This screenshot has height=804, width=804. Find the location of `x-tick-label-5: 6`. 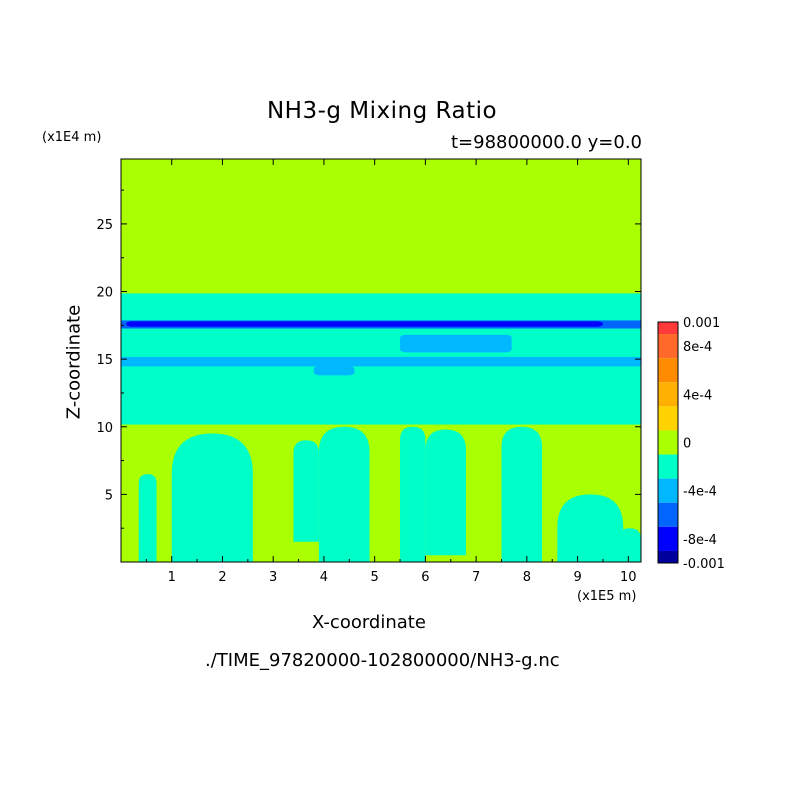

x-tick-label-5: 6 is located at coordinates (425, 577).